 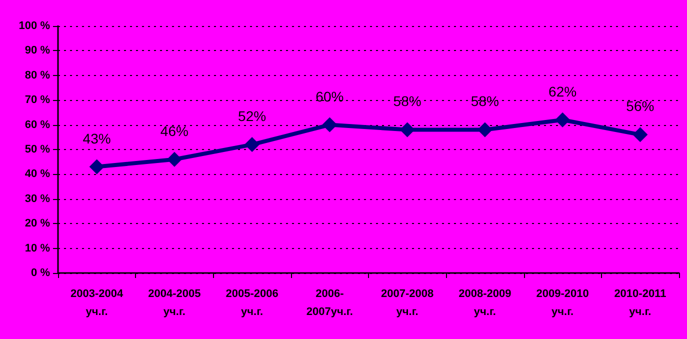 I want to click on x-tick-label: 2004-2005 уч.г., so click(x=174, y=303).